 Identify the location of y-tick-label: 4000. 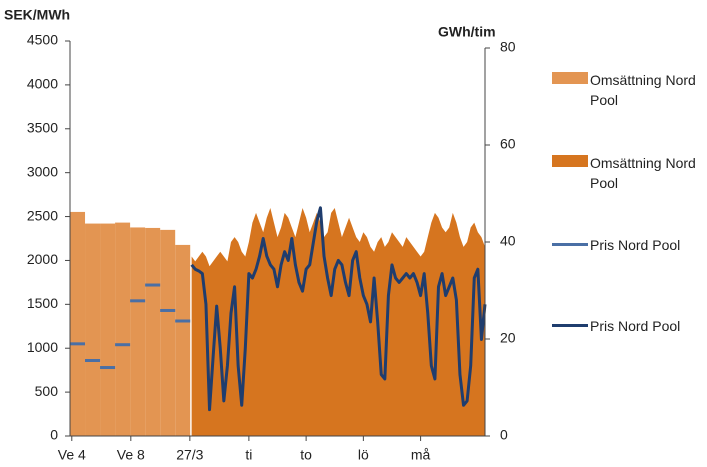
(42, 84).